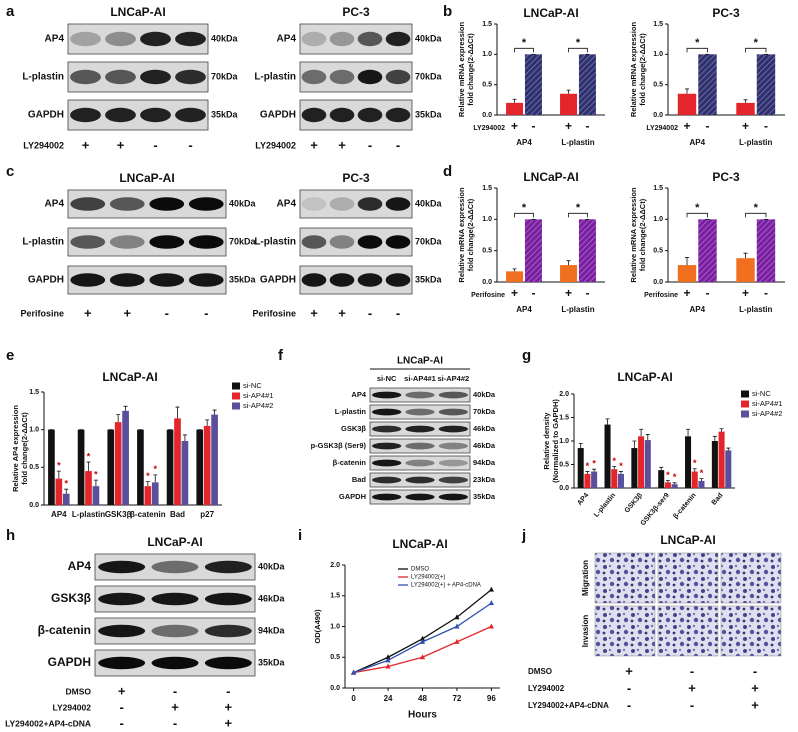 Image resolution: width=798 pixels, height=732 pixels. I want to click on treatment-sign: +, so click(342, 144).